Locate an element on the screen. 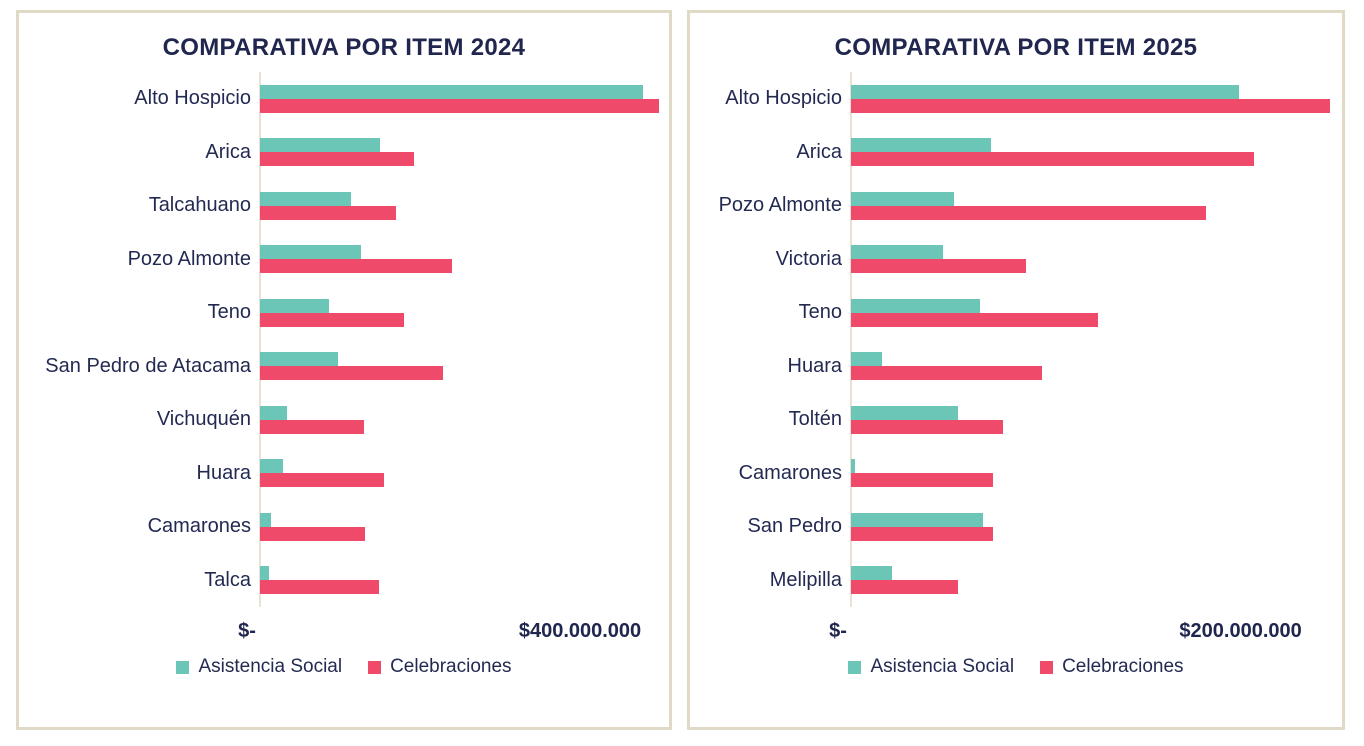  category-row: Vichuquén is located at coordinates (339, 420).